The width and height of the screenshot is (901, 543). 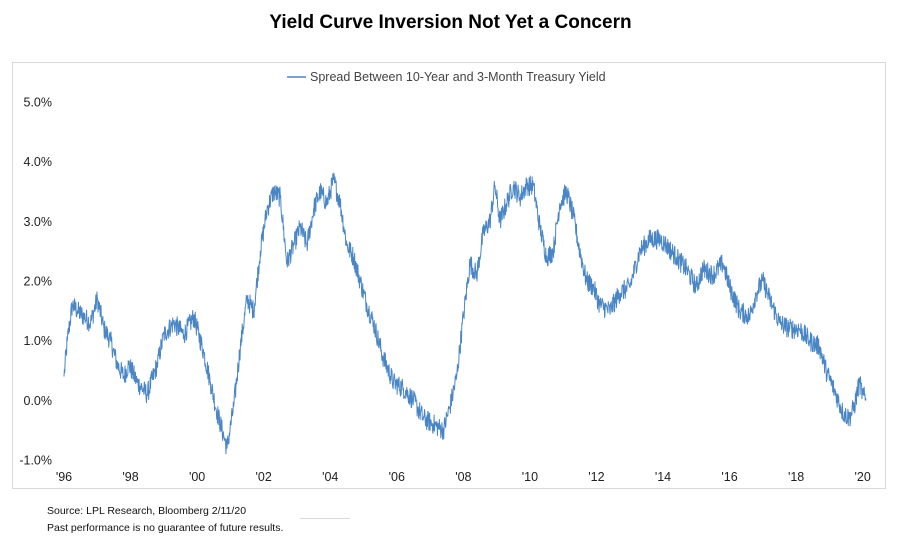 I want to click on x-tick-label: '20, so click(x=863, y=477).